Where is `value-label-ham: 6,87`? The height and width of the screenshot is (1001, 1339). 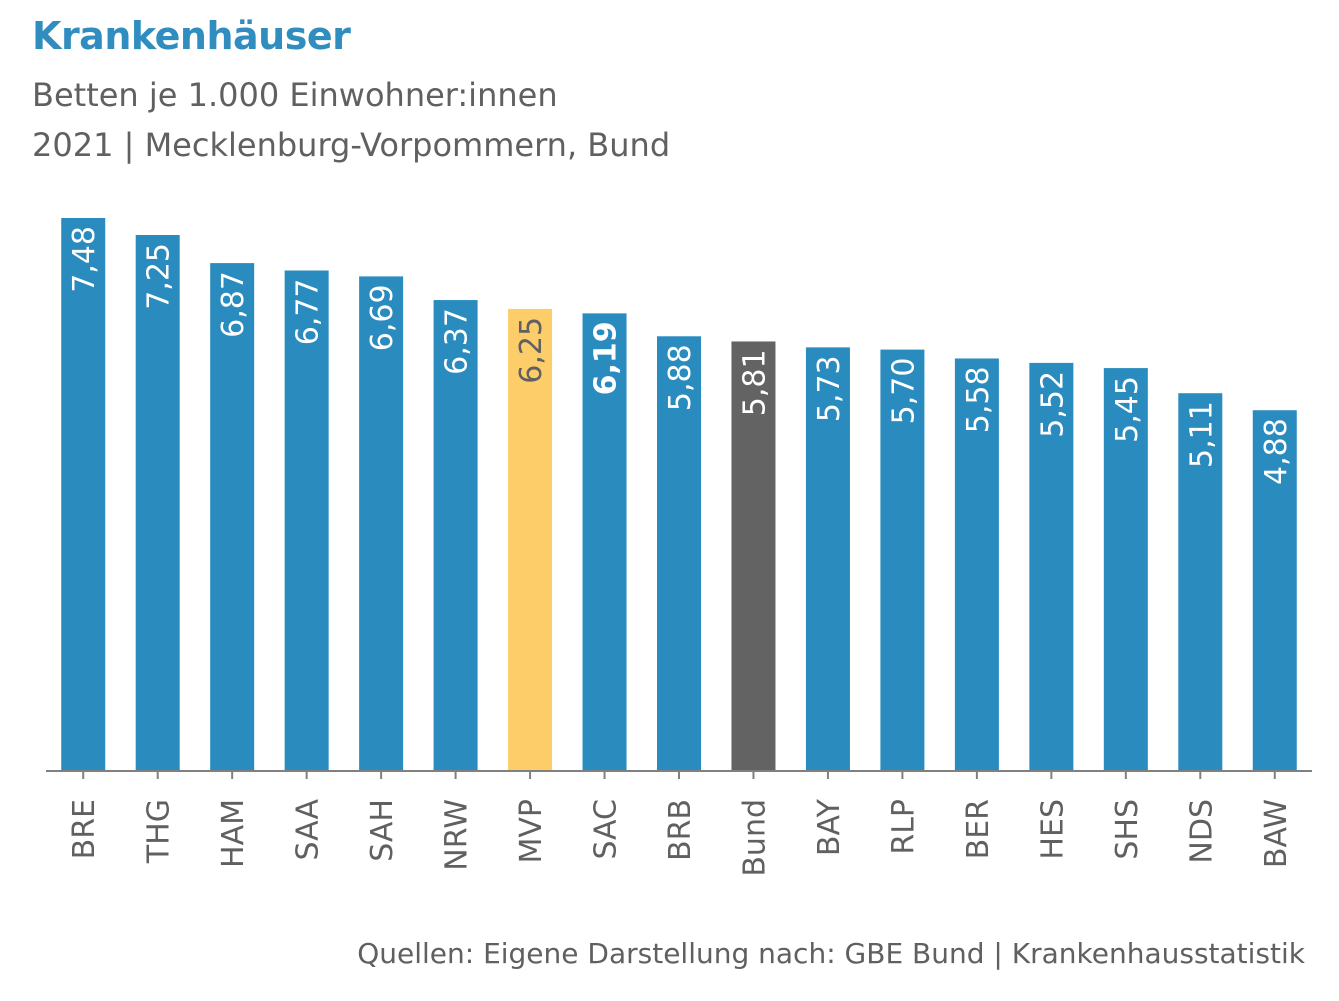 value-label-ham: 6,87 is located at coordinates (233, 304).